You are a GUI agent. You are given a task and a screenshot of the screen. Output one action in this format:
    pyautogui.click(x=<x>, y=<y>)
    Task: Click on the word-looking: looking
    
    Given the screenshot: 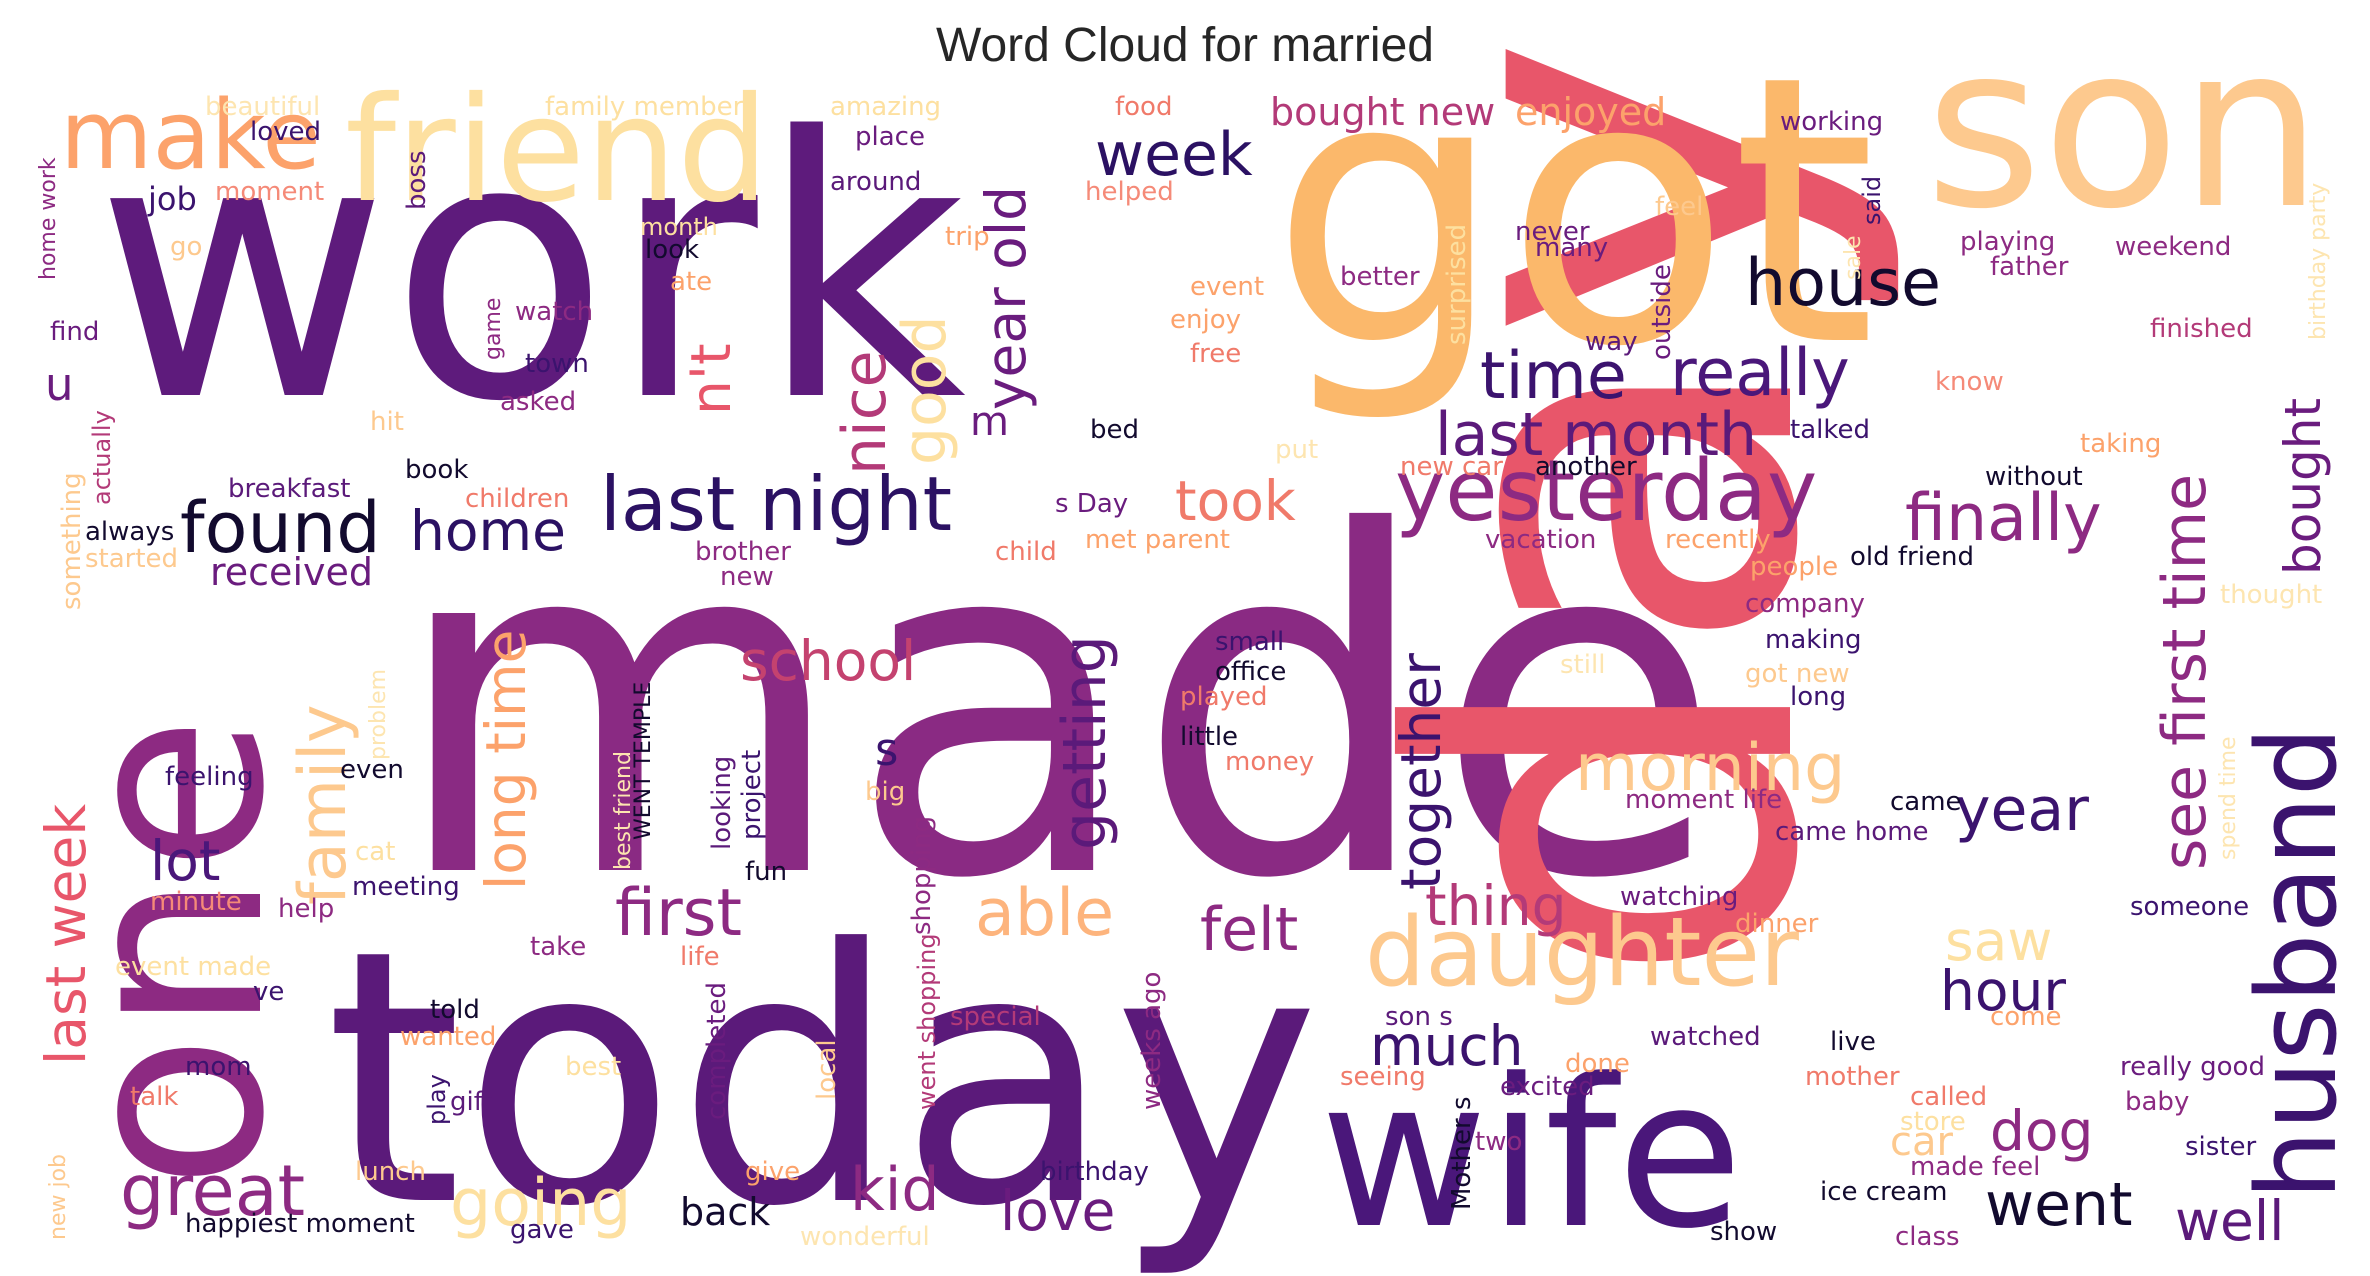 What is the action you would take?
    pyautogui.click(x=722, y=803)
    